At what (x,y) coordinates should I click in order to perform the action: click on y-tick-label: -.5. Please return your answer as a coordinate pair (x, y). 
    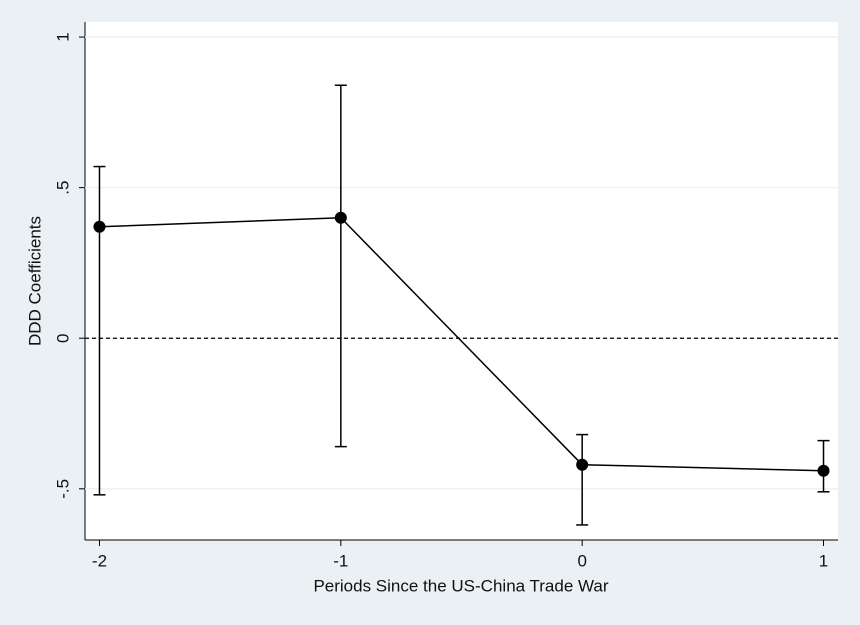
    Looking at the image, I should click on (62, 489).